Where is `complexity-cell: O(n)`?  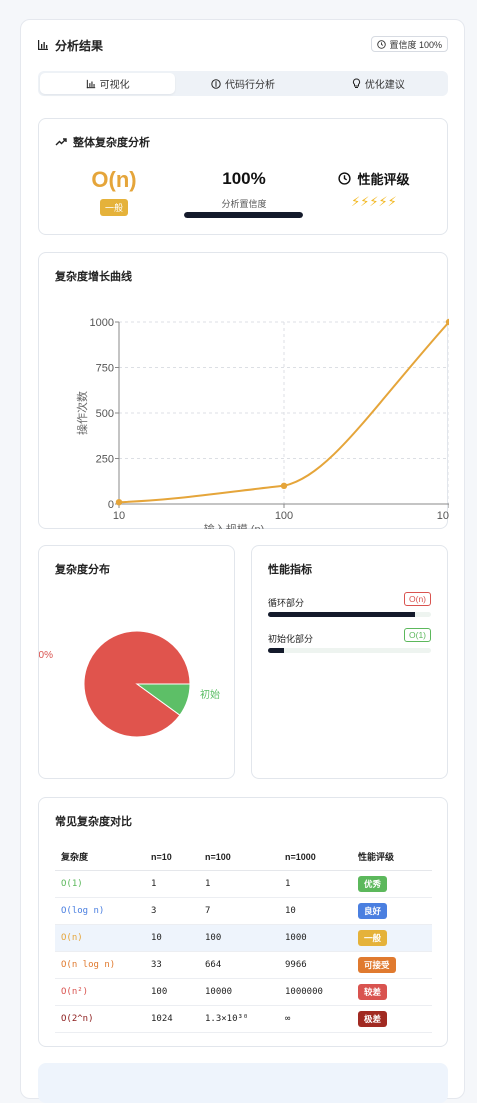
complexity-cell: O(n) is located at coordinates (103, 938).